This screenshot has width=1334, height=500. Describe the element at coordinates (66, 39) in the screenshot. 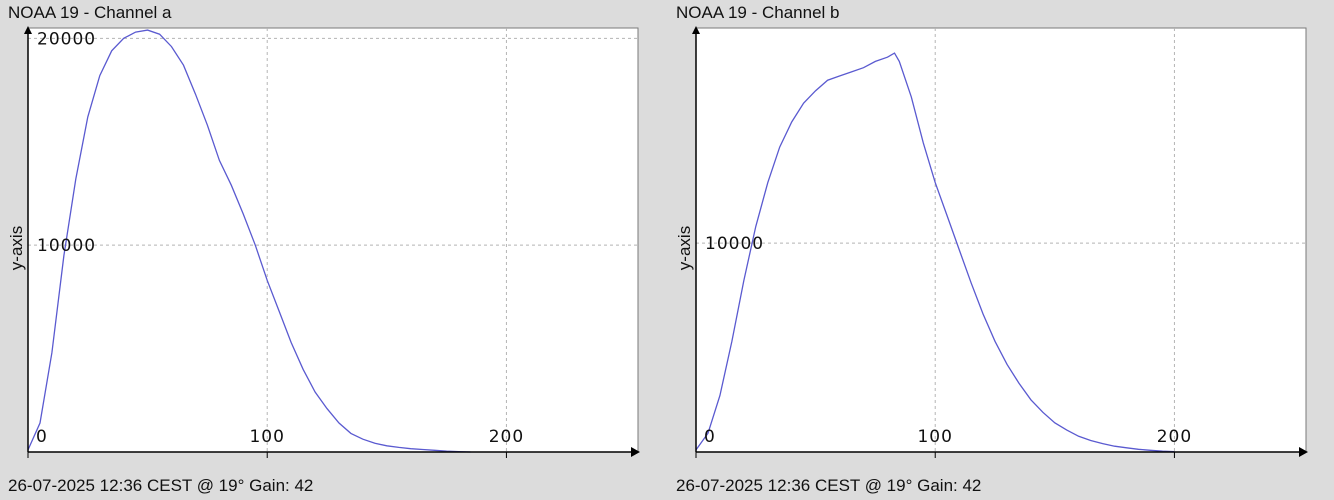

I see `y-tick-label: 20000` at that location.